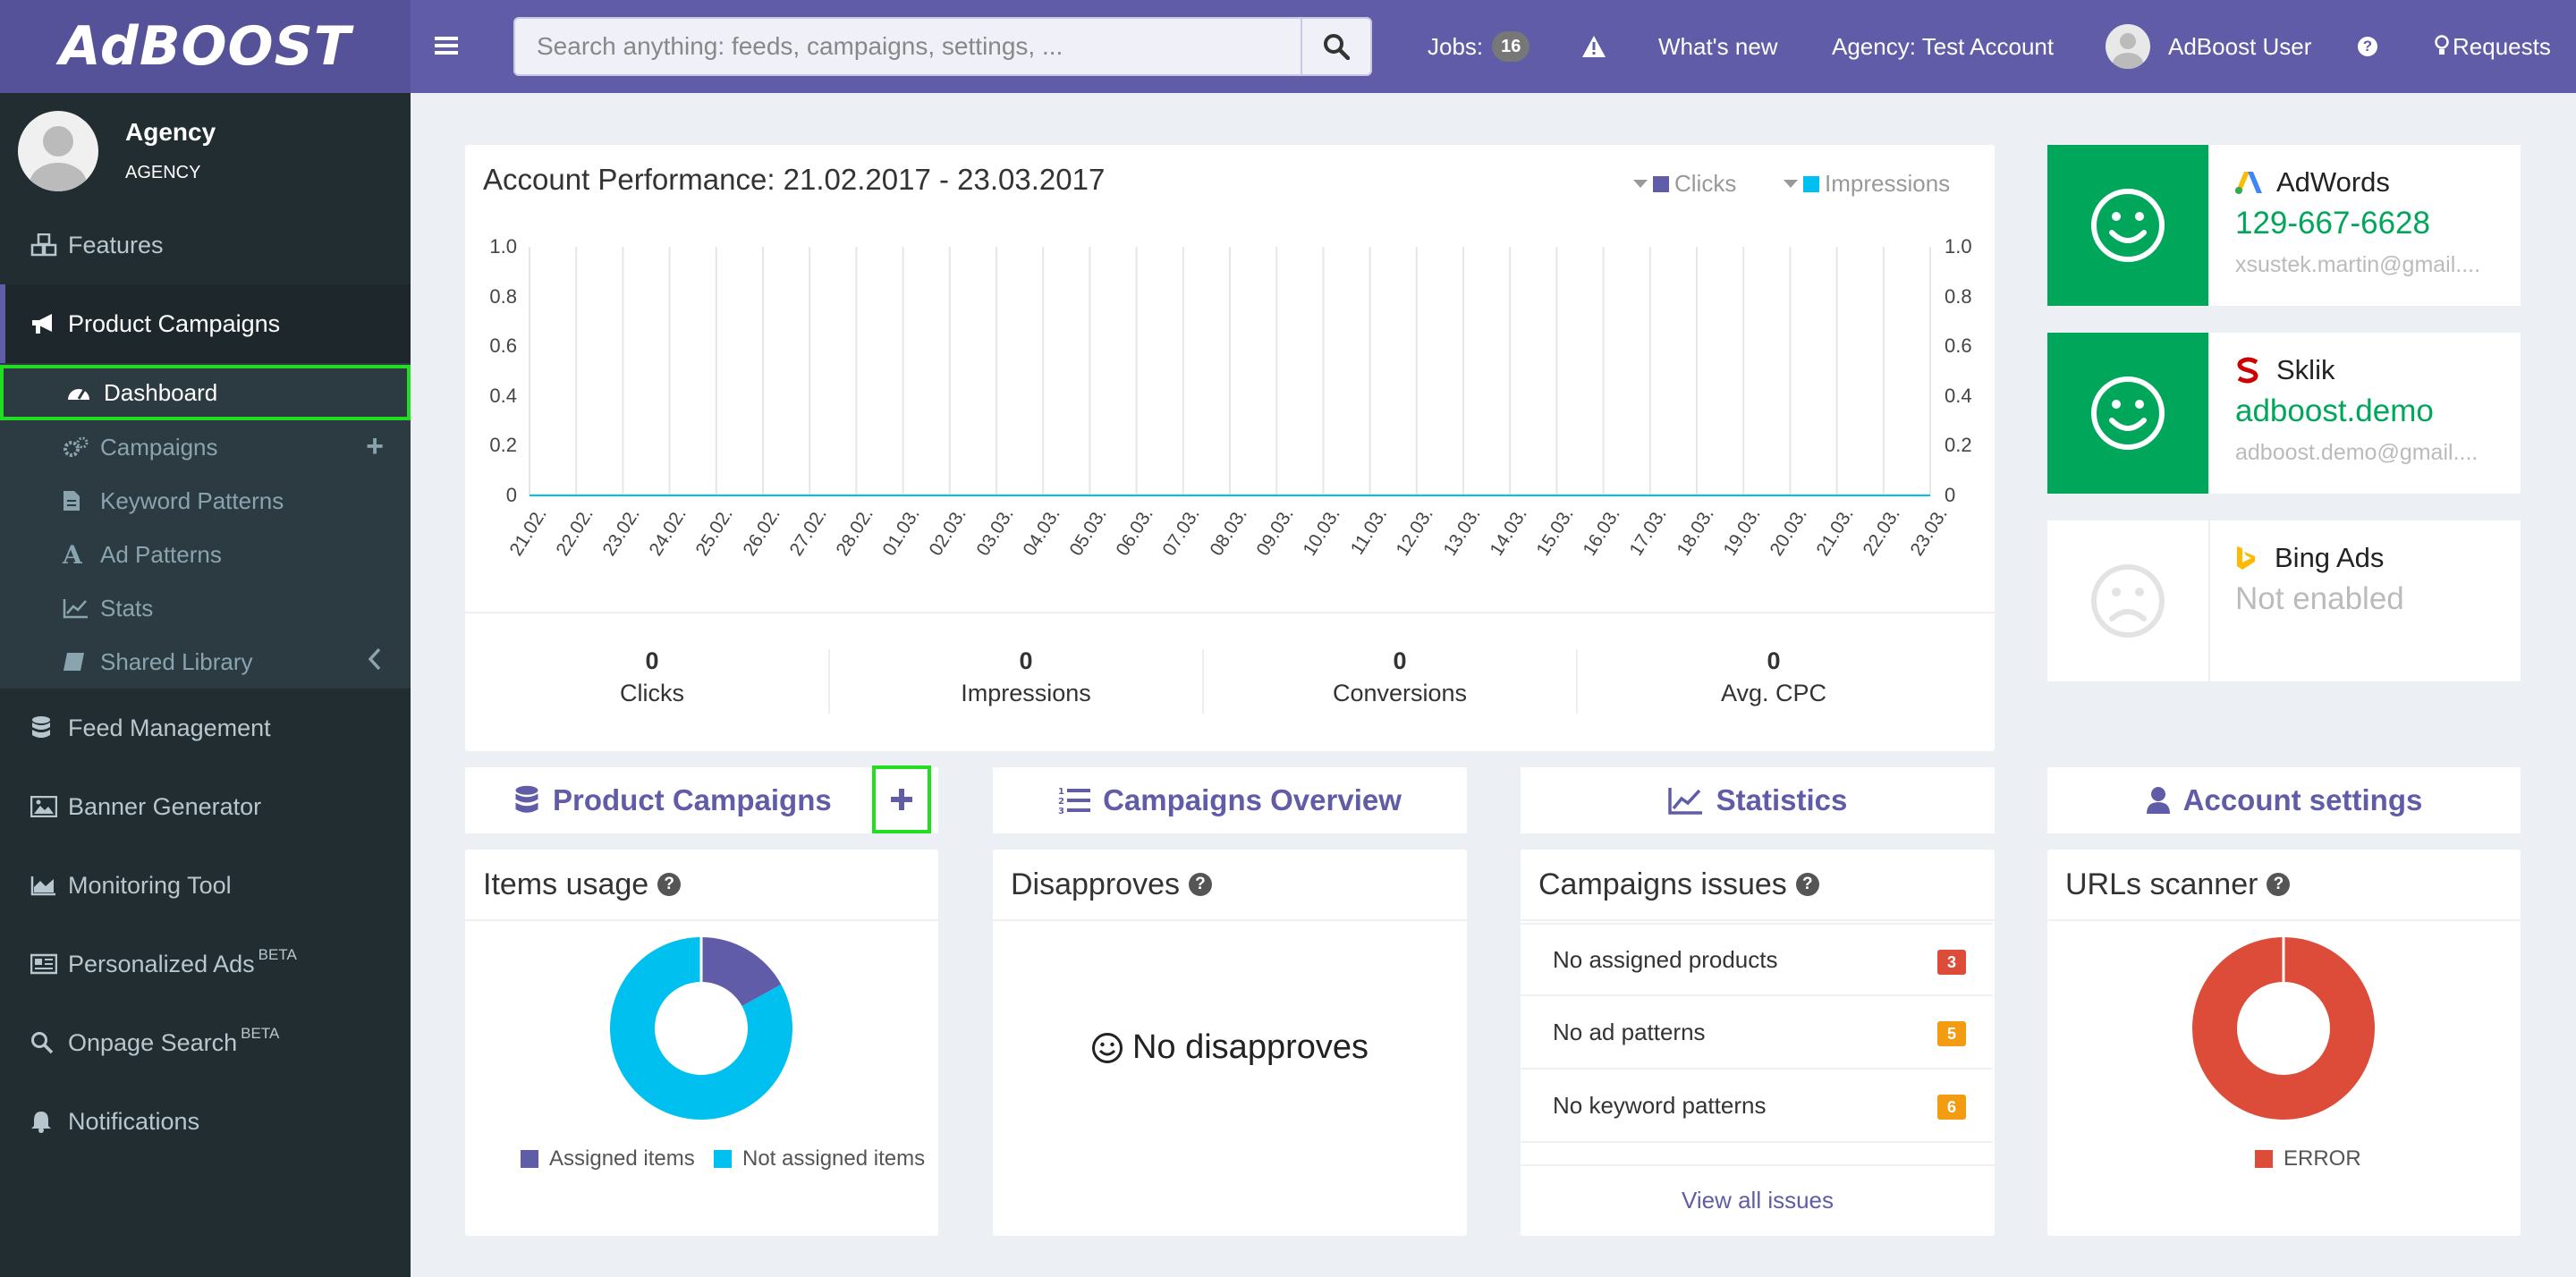  I want to click on box-title: URLs scanner, so click(2161, 884).